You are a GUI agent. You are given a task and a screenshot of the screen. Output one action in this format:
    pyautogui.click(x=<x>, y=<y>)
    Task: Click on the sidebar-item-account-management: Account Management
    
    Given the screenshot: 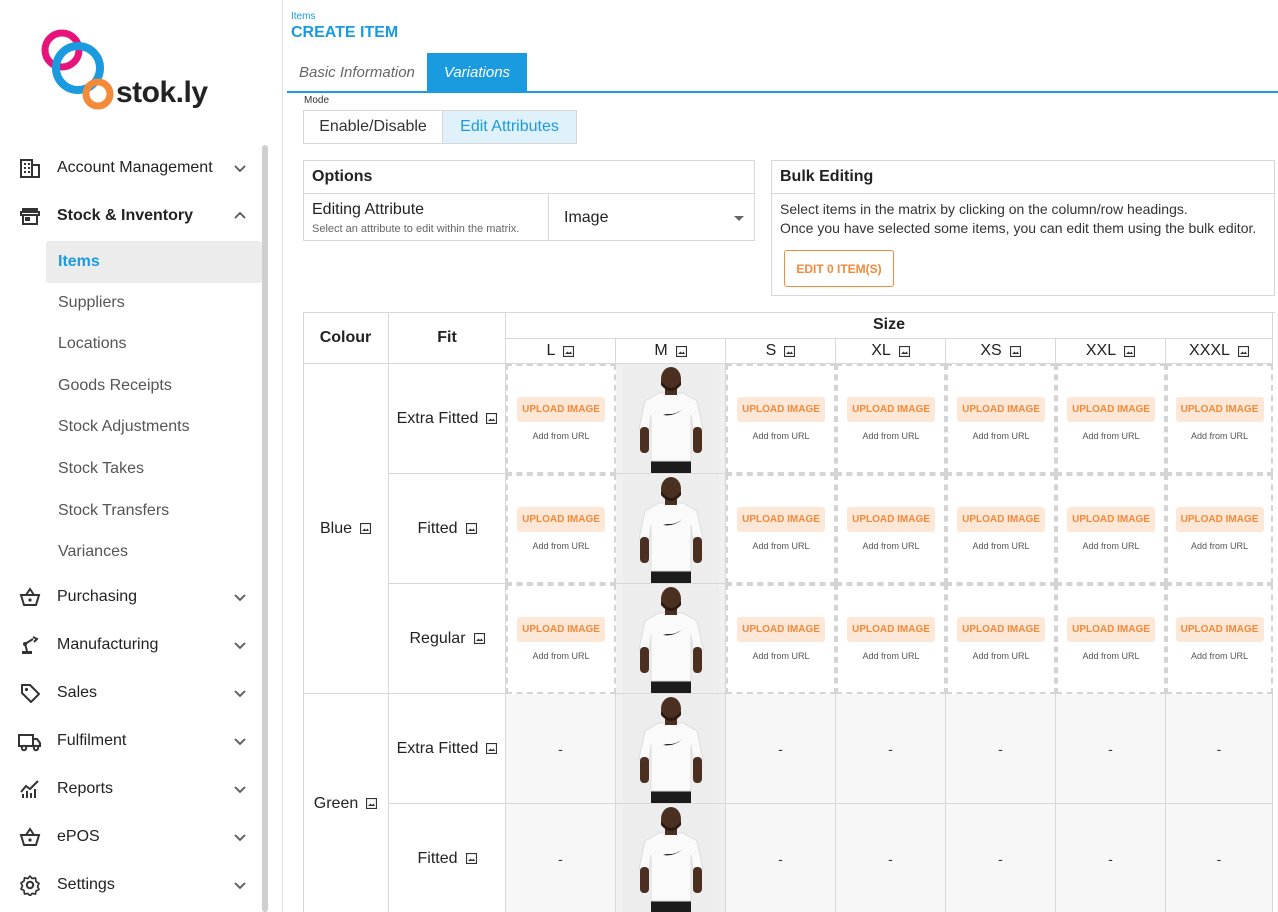 What is the action you would take?
    pyautogui.click(x=131, y=168)
    